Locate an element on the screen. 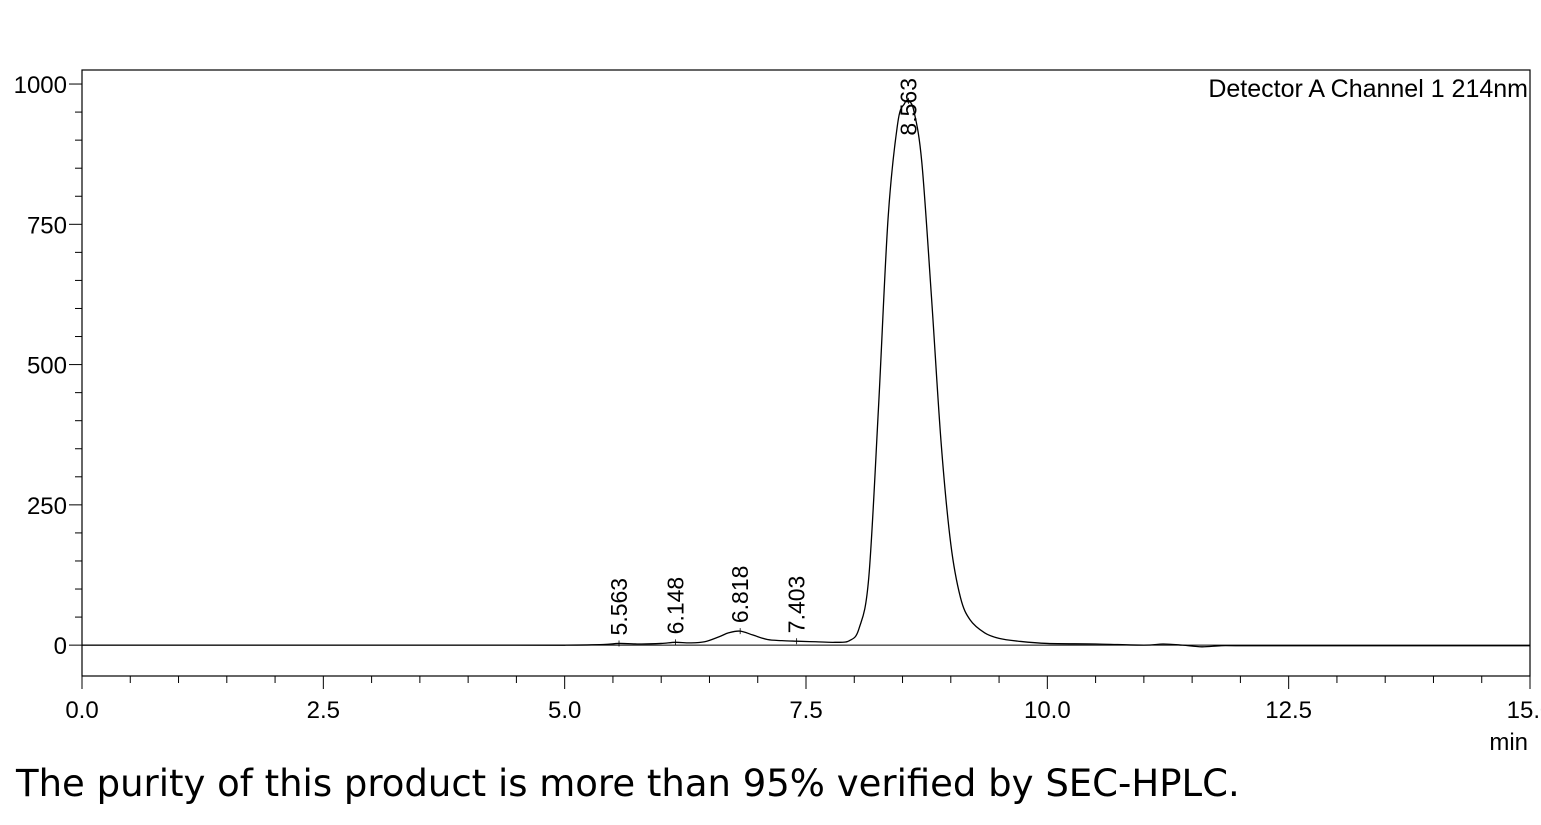  peak-label: 7.403 is located at coordinates (797, 605).